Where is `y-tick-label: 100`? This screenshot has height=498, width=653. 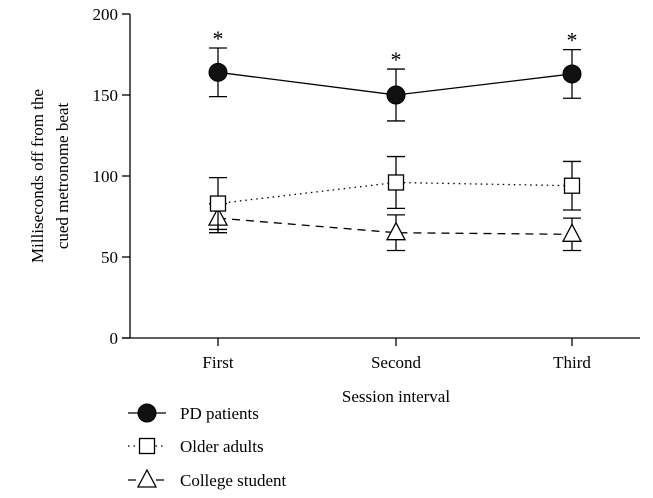 y-tick-label: 100 is located at coordinates (106, 176).